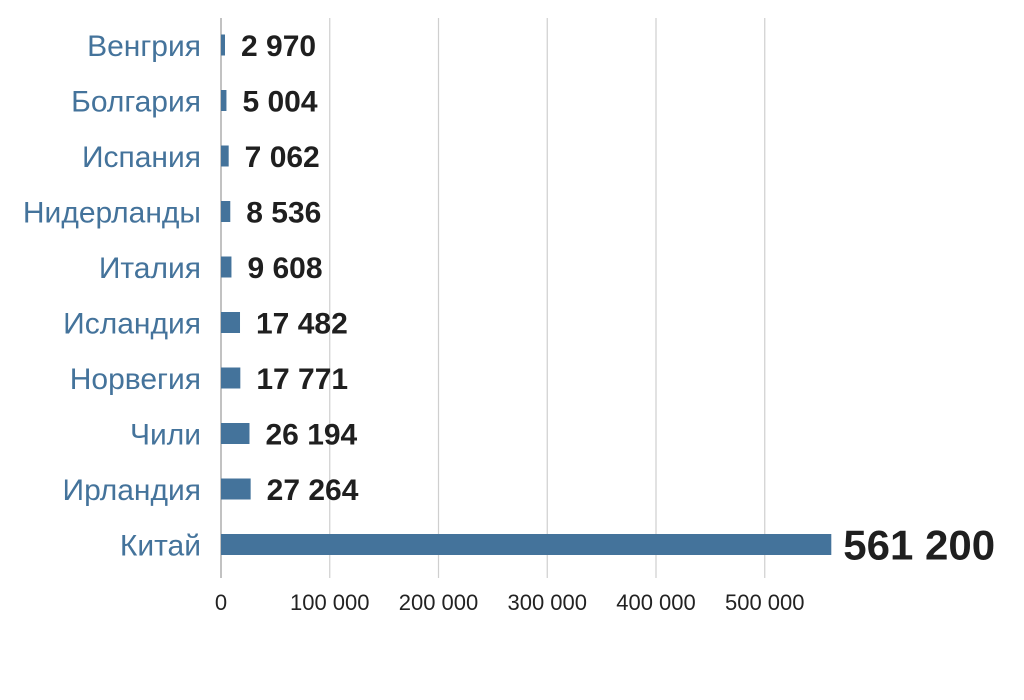 This screenshot has height=700, width=1024. What do you see at coordinates (132, 490) in the screenshot?
I see `category-label-9: Ирландия` at bounding box center [132, 490].